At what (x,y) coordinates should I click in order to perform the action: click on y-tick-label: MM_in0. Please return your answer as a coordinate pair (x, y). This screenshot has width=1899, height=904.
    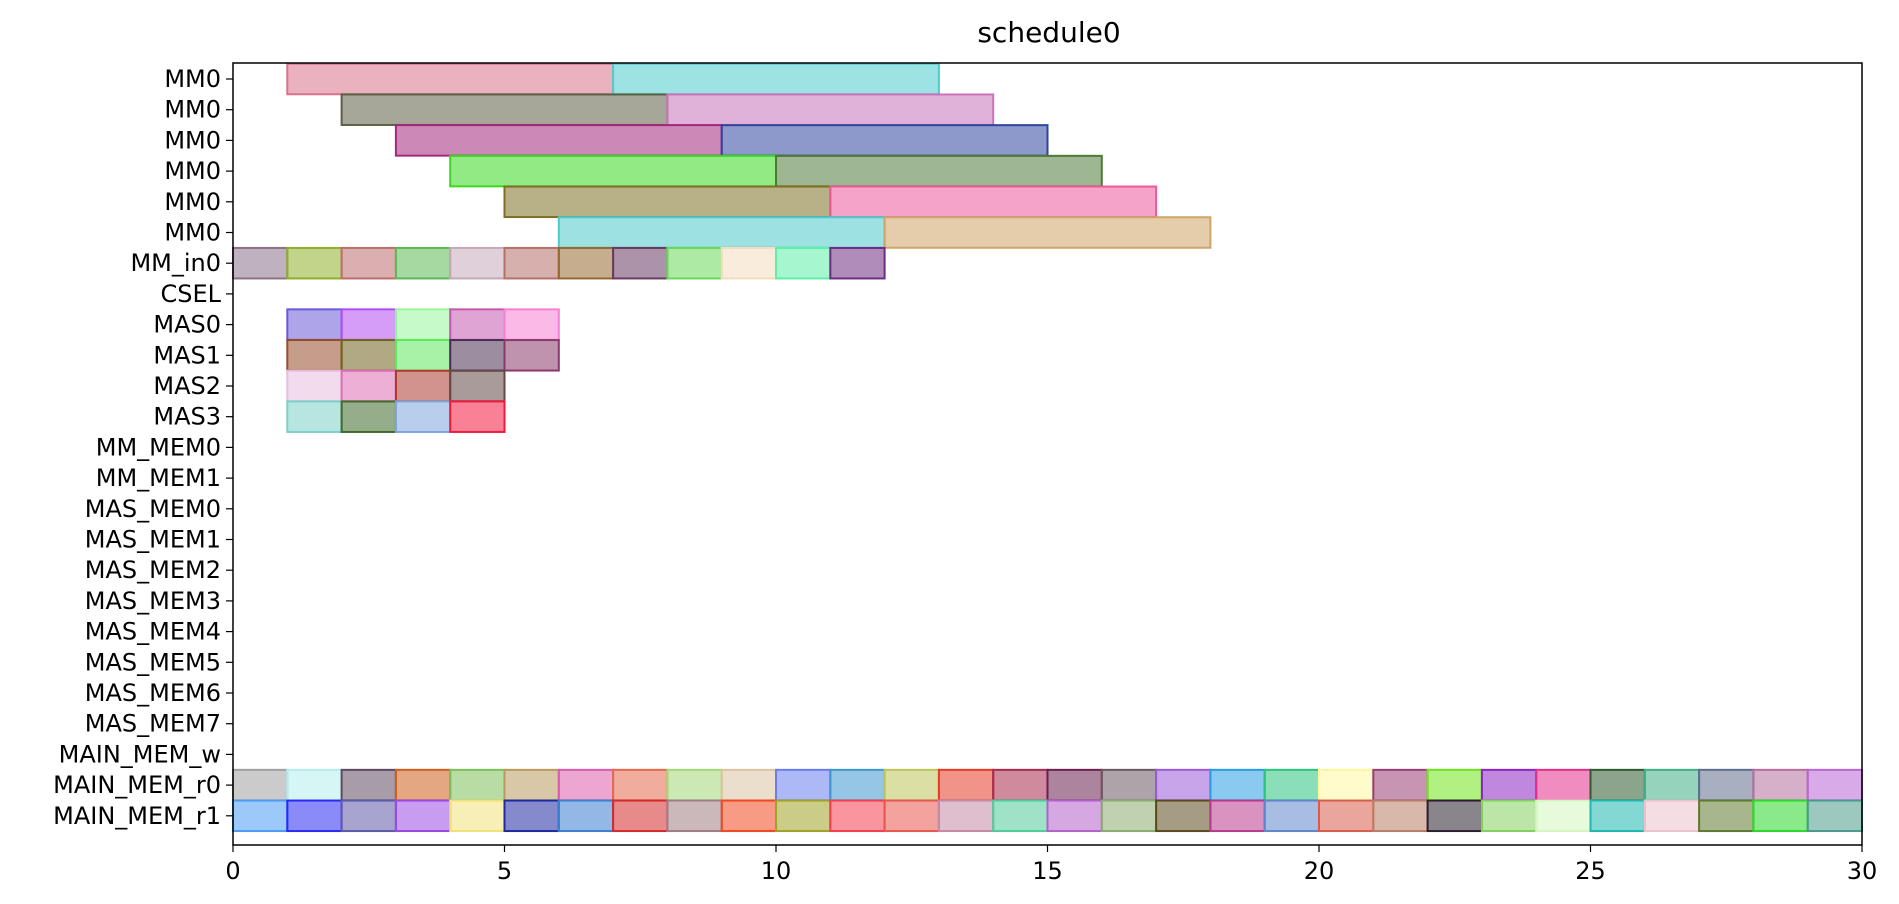
    Looking at the image, I should click on (175, 263).